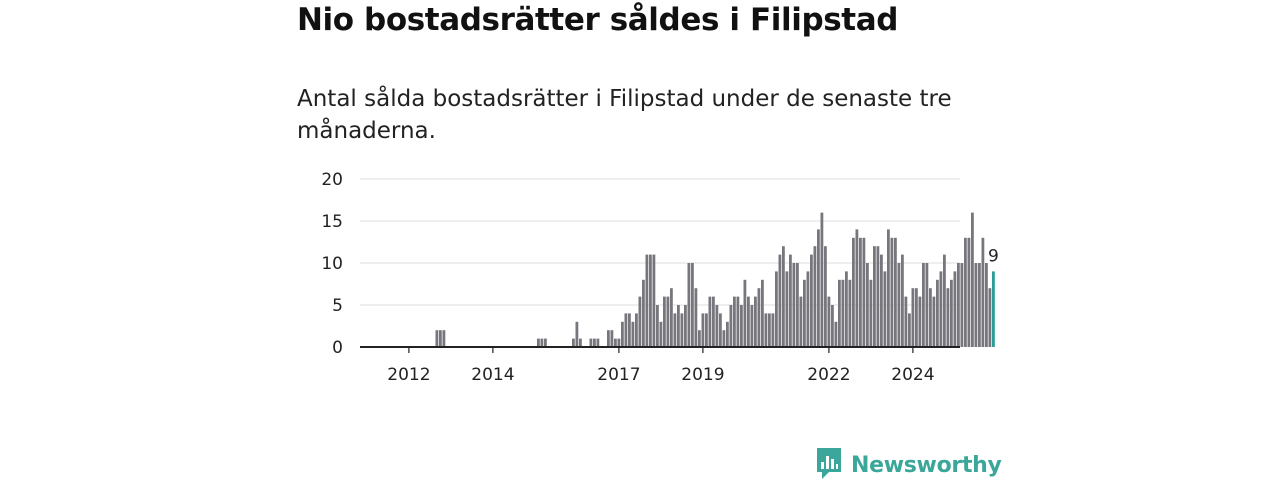 This screenshot has height=484, width=1280. Describe the element at coordinates (618, 375) in the screenshot. I see `x-tick-label: 2017` at that location.